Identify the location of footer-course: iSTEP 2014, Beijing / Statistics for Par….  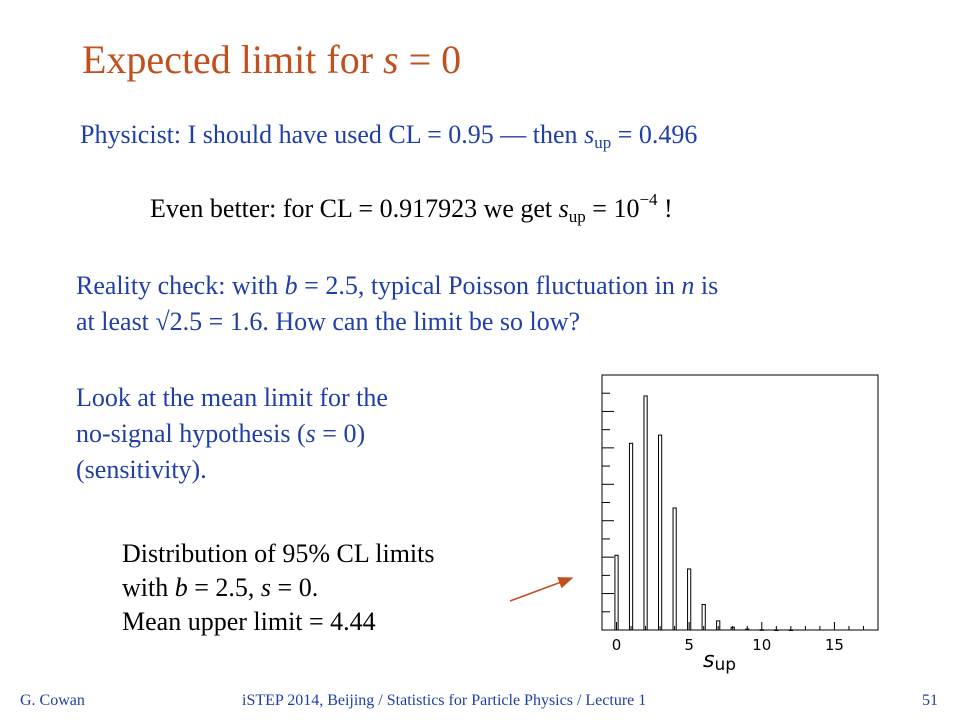
(444, 700).